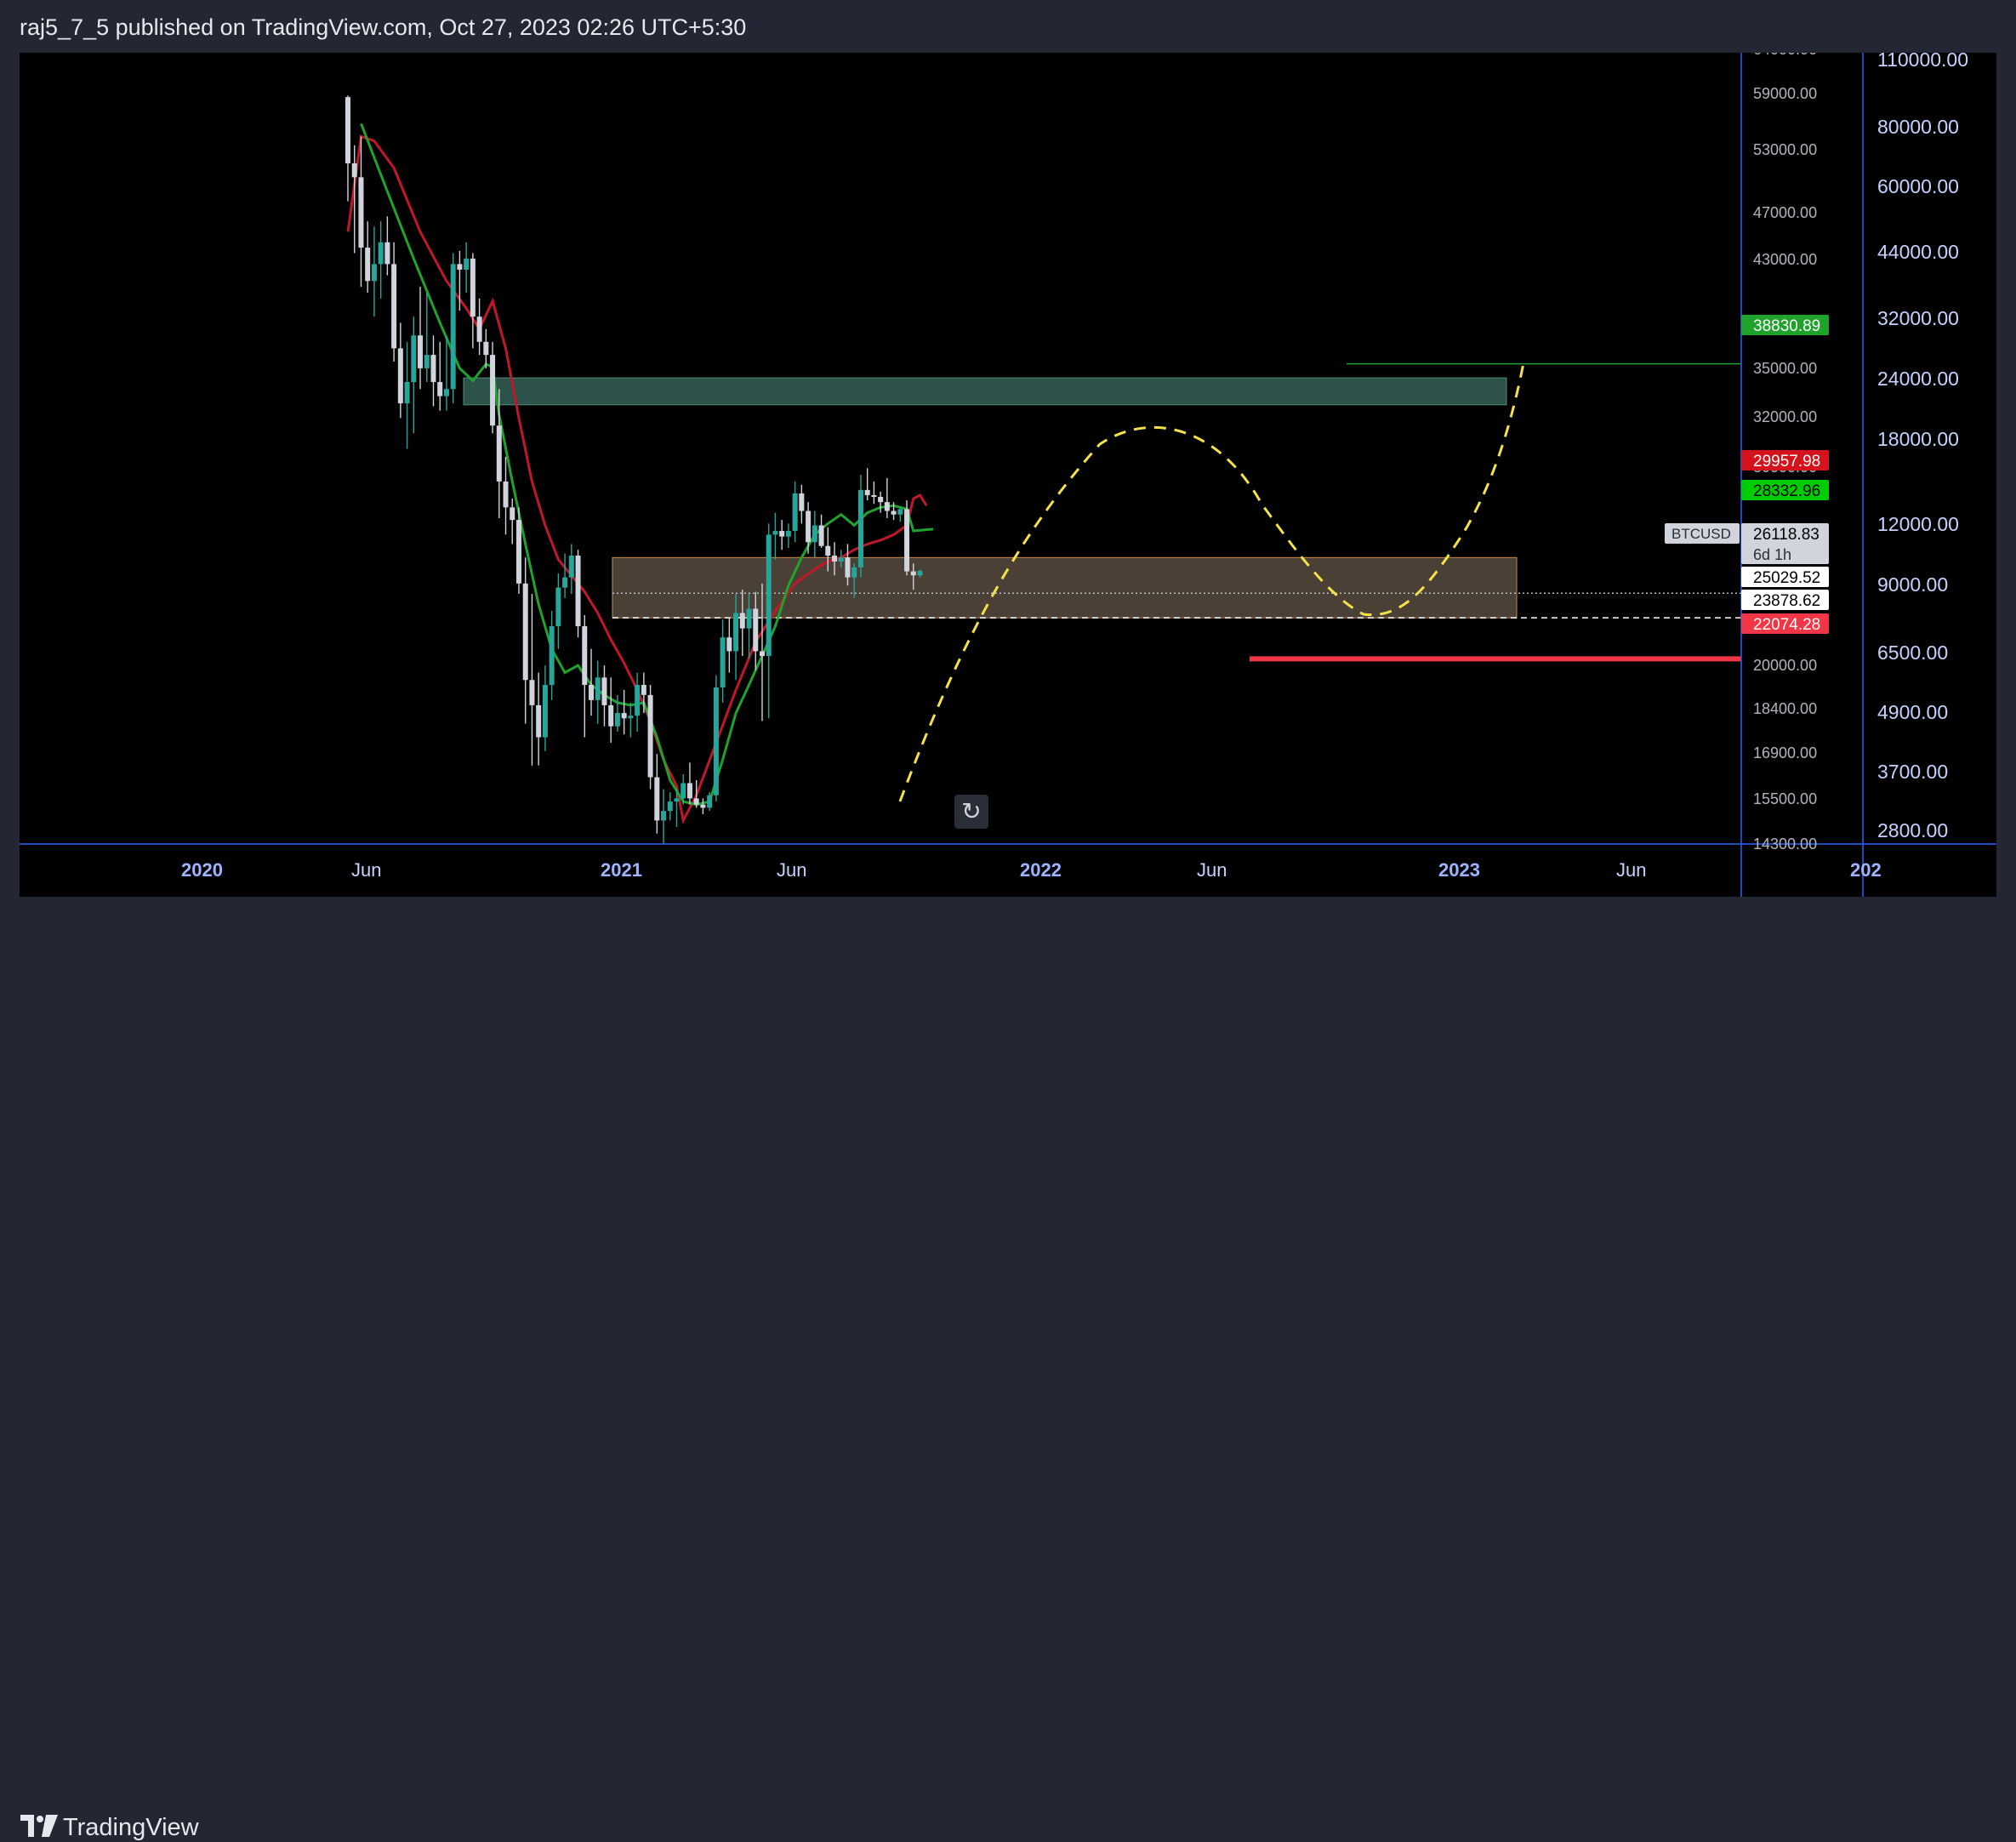 The width and height of the screenshot is (2016, 1842). What do you see at coordinates (1787, 326) in the screenshot?
I see `price-tag-label: 38830.89` at bounding box center [1787, 326].